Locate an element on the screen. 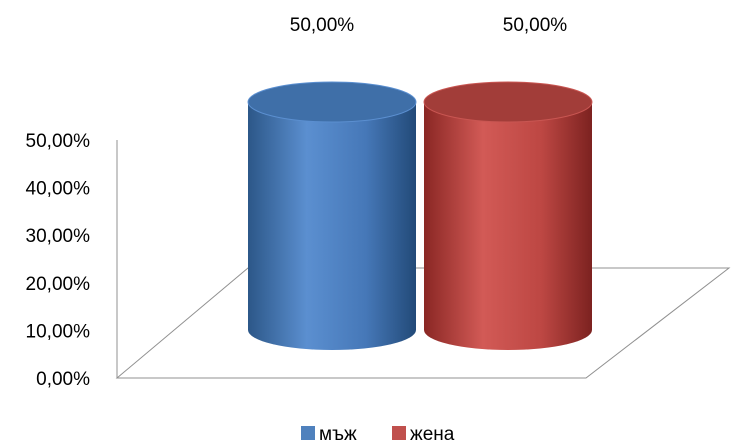  legend-label: жена is located at coordinates (432, 434).